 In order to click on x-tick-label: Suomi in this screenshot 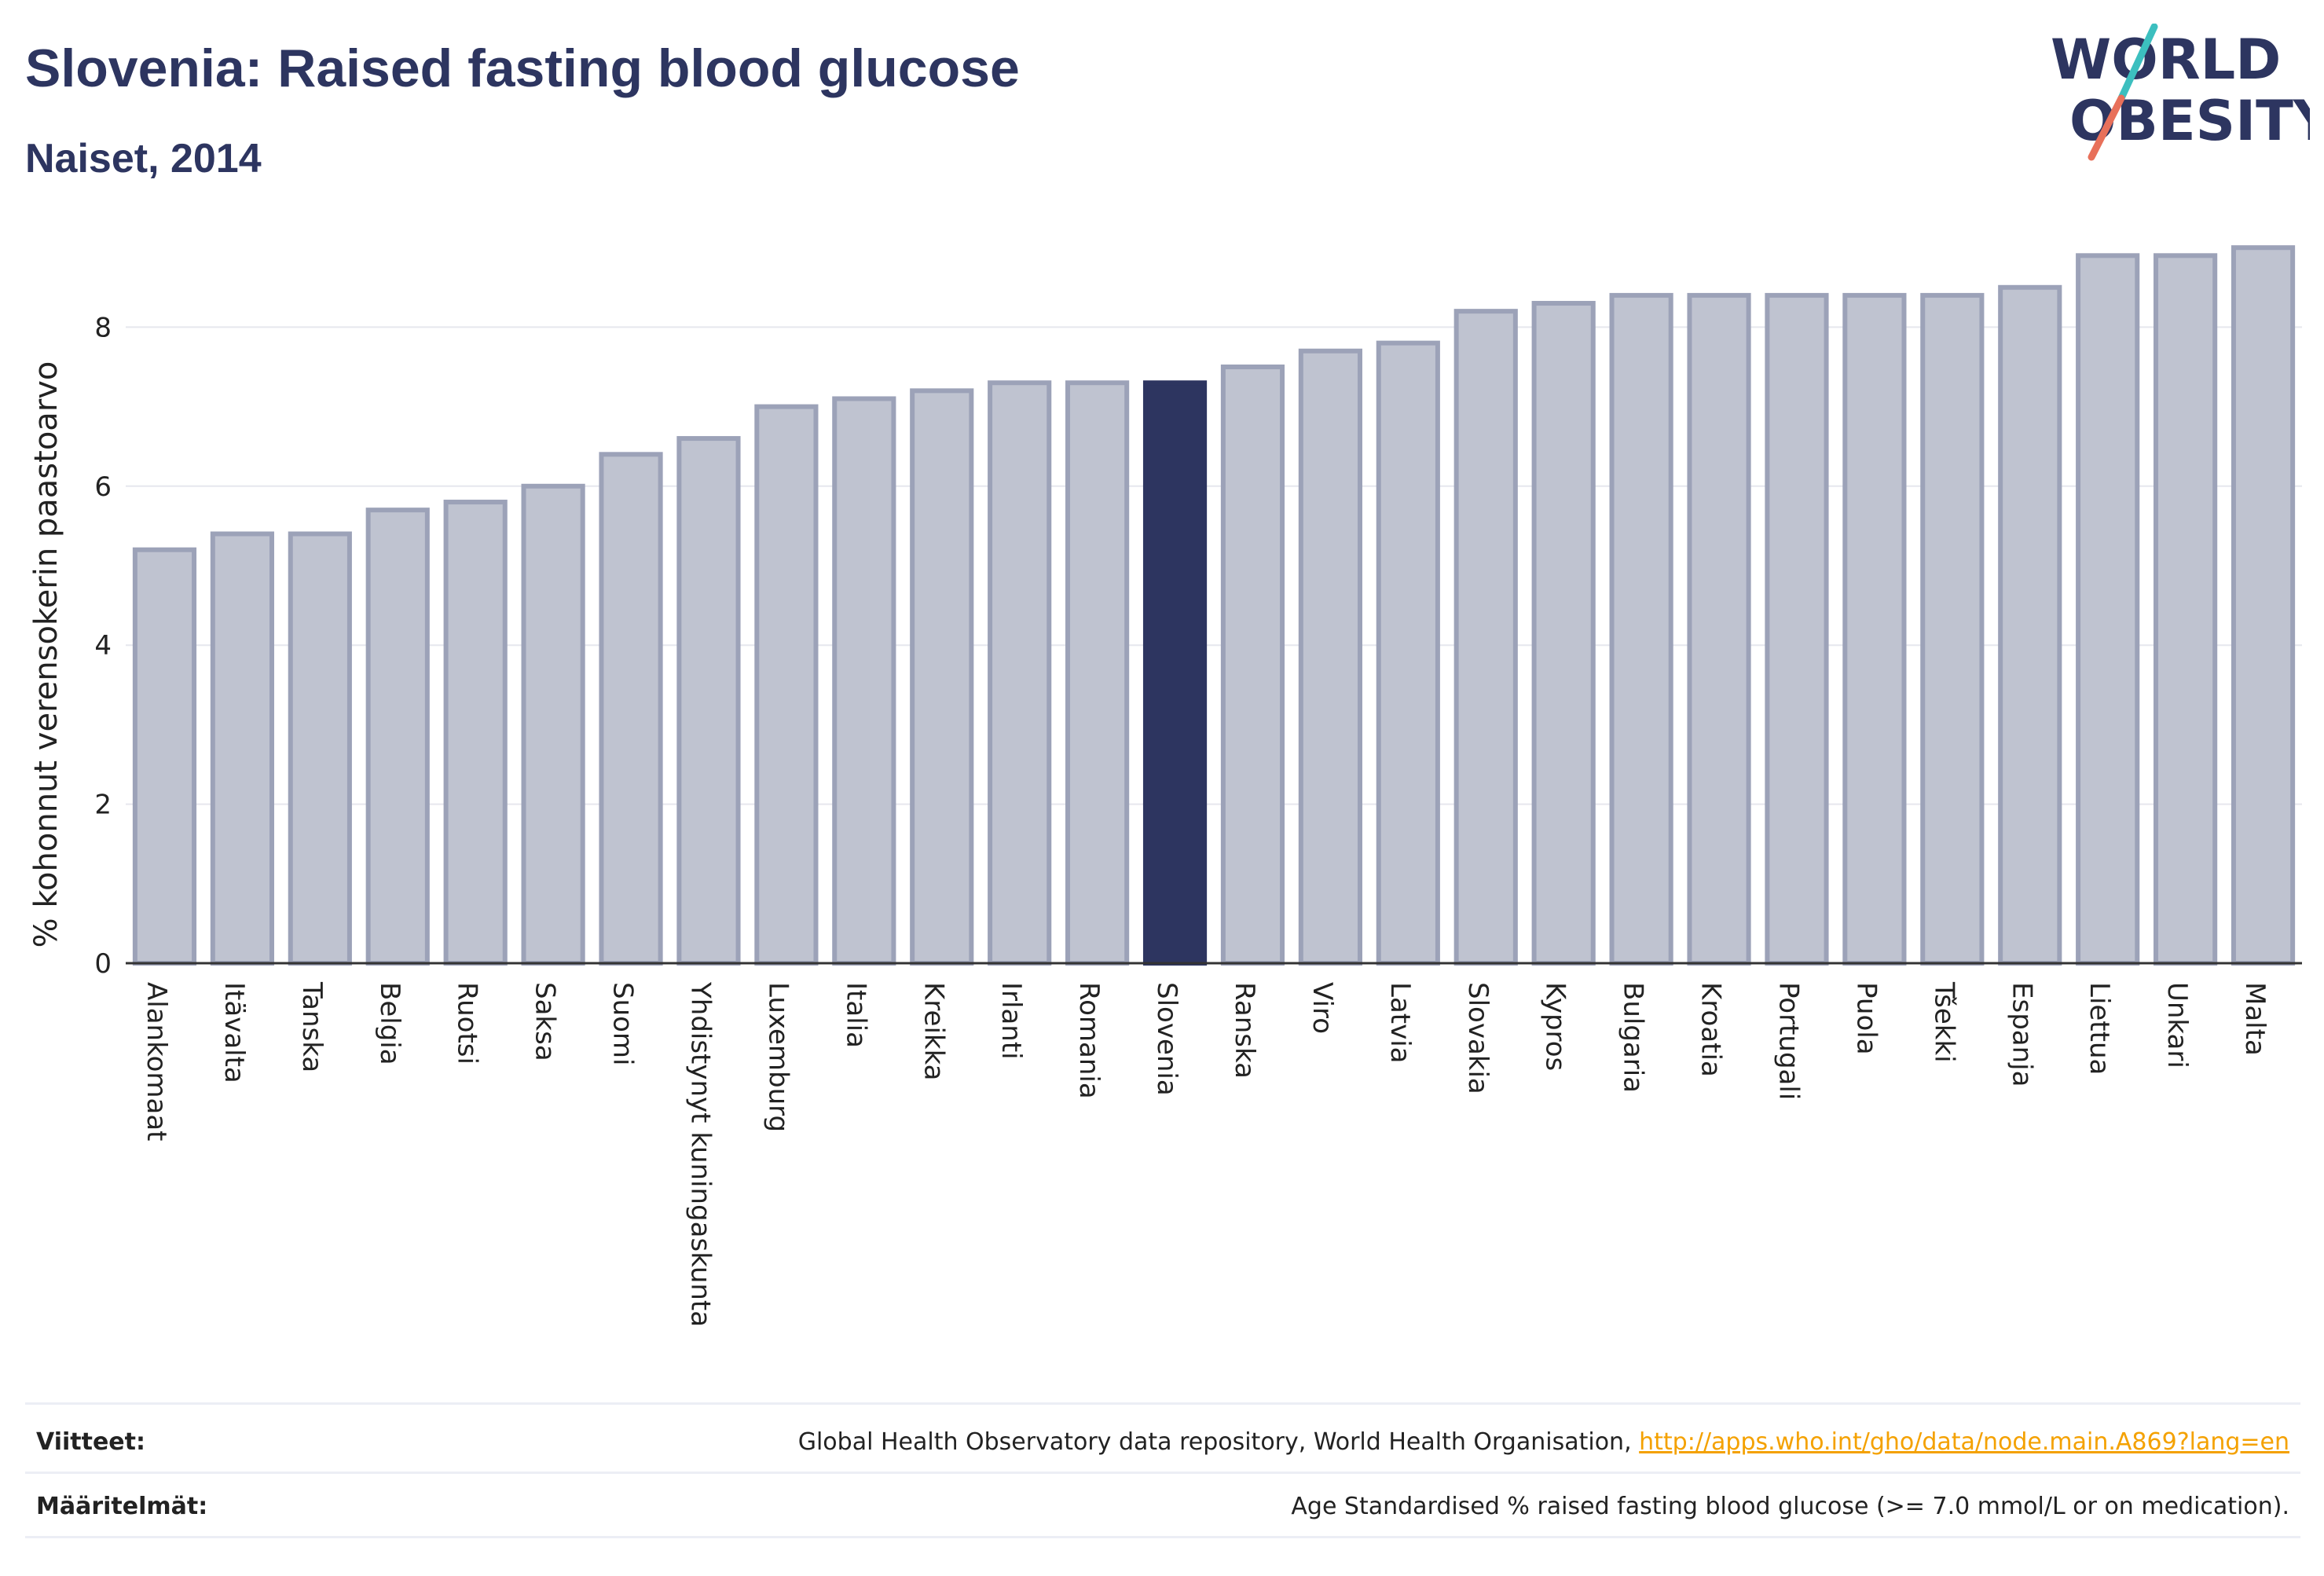, I will do `click(623, 1024)`.